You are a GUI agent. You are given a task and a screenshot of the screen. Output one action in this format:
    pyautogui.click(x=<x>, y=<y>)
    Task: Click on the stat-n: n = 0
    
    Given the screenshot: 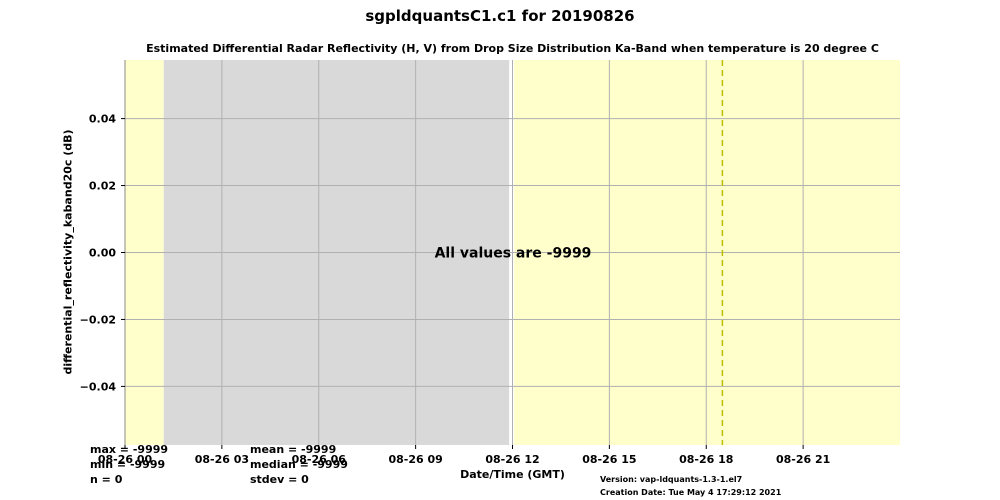 What is the action you would take?
    pyautogui.click(x=106, y=479)
    